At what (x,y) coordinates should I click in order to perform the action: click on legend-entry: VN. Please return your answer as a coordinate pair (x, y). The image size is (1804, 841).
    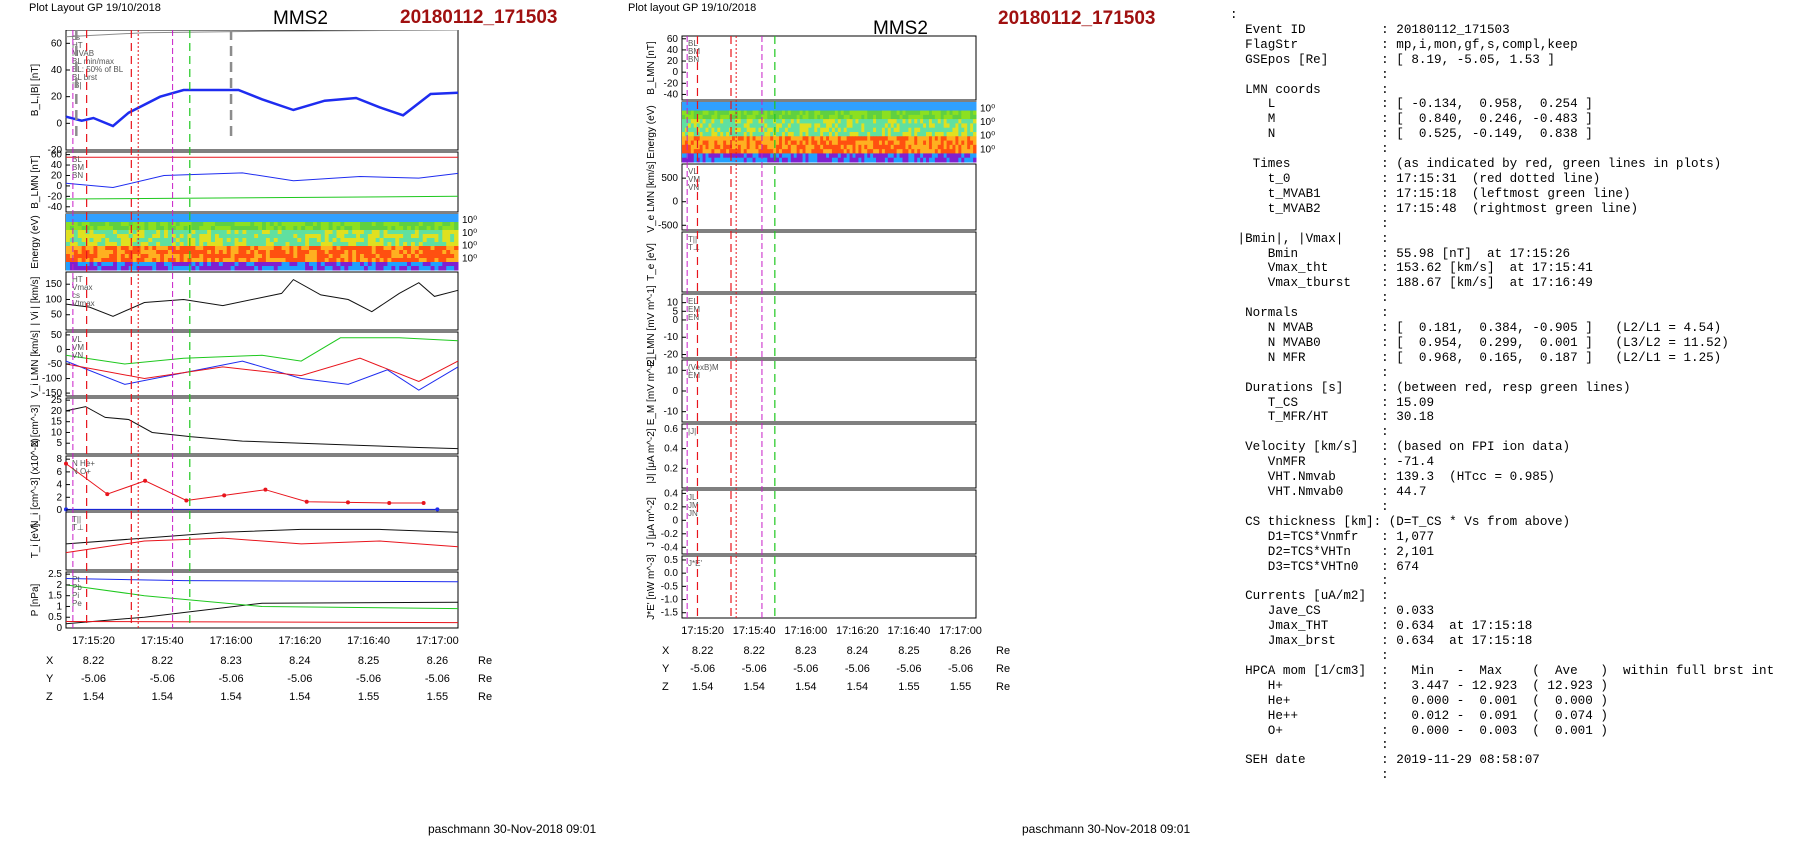
    Looking at the image, I should click on (693, 187).